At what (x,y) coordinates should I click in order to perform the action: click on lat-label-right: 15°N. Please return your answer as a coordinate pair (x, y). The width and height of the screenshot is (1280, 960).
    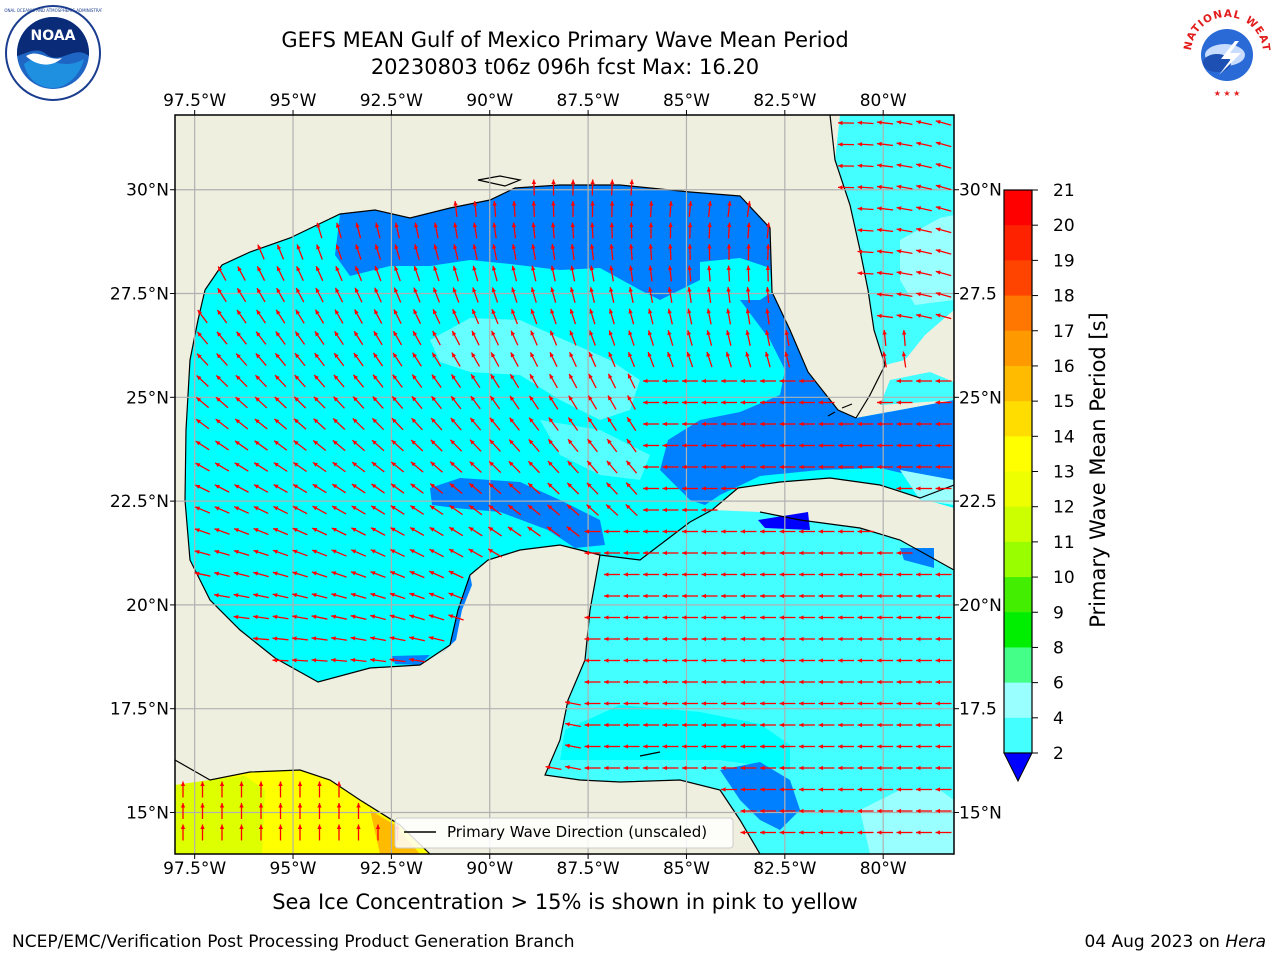
    Looking at the image, I should click on (980, 813).